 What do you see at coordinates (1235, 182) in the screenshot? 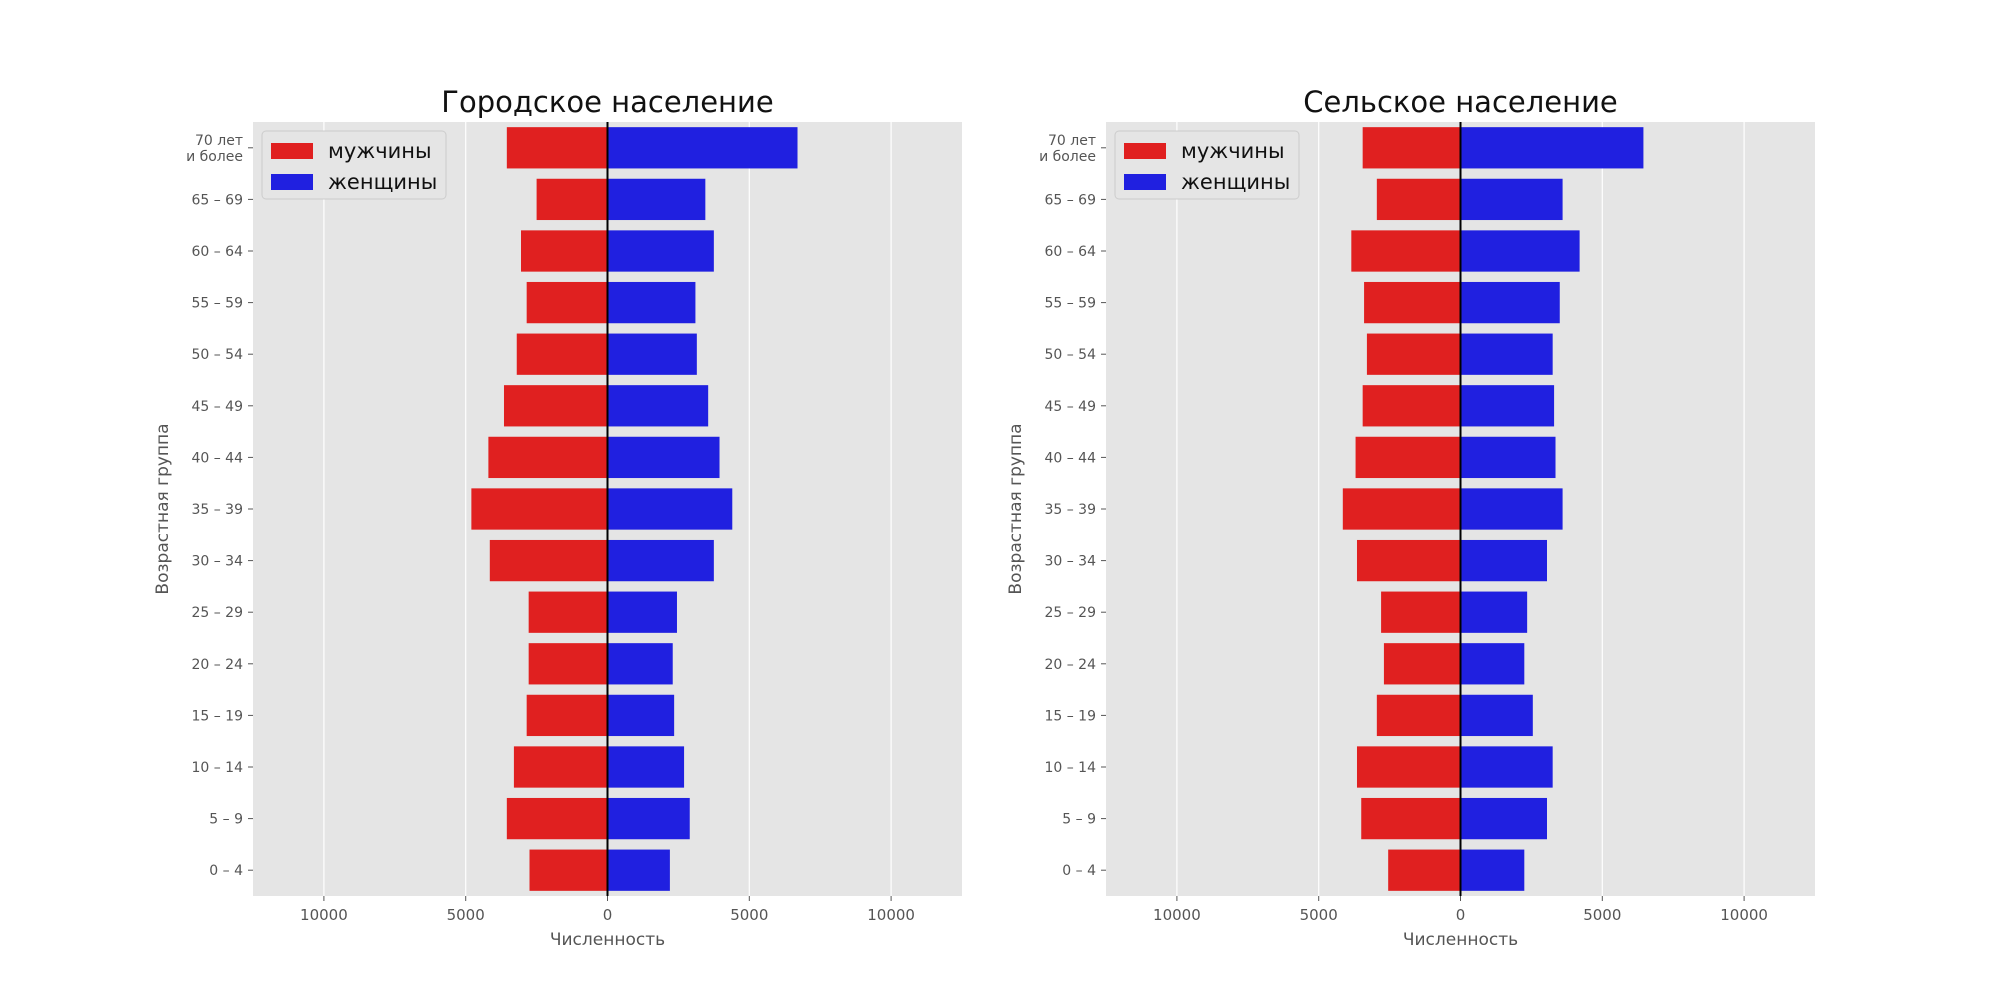
I see `legend-label: женщины` at bounding box center [1235, 182].